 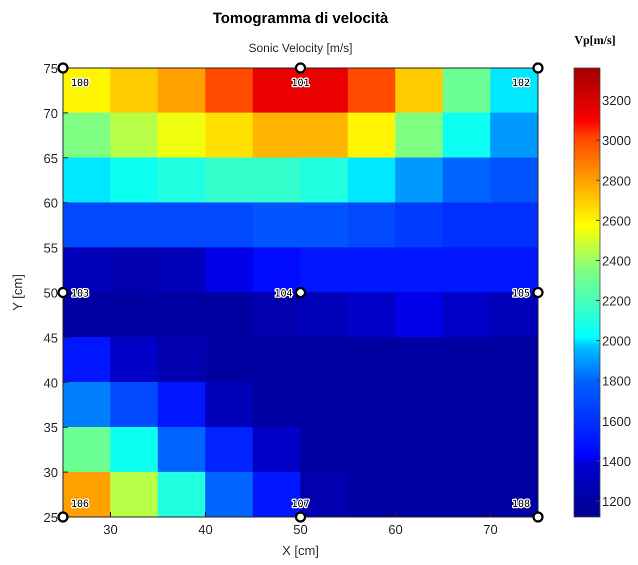 What do you see at coordinates (616, 381) in the screenshot?
I see `color-bar-label: 1800` at bounding box center [616, 381].